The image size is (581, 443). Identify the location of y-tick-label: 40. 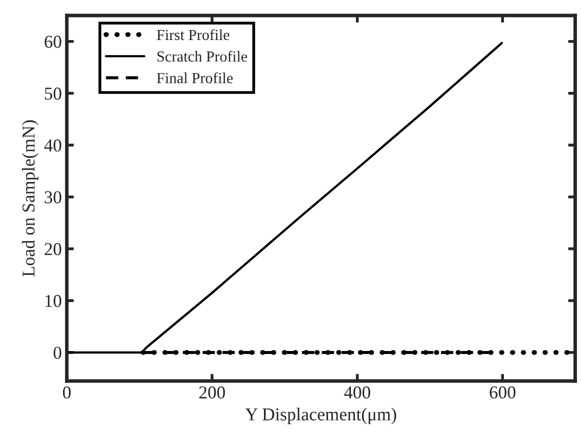
(53, 145).